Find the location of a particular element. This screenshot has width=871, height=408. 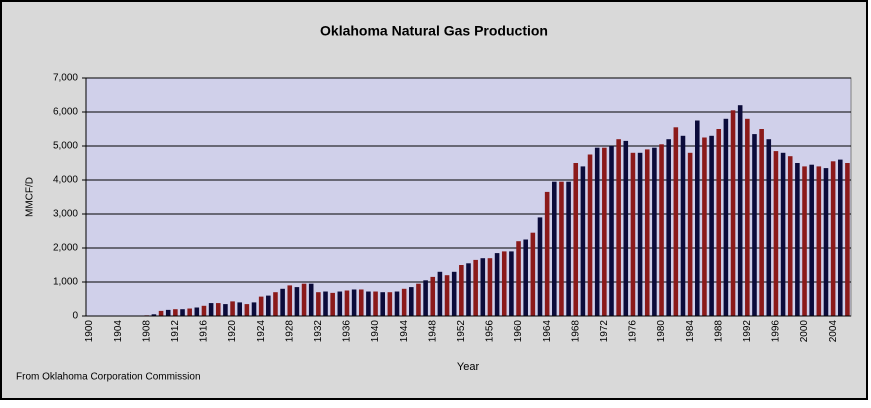

x-tick-label: 1960 is located at coordinates (518, 331).